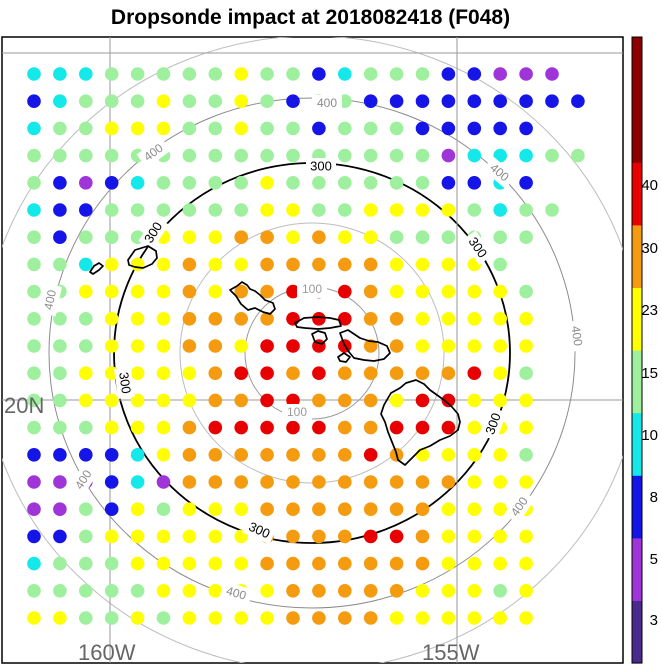  I want to click on island-kahoolawe, so click(344, 357).